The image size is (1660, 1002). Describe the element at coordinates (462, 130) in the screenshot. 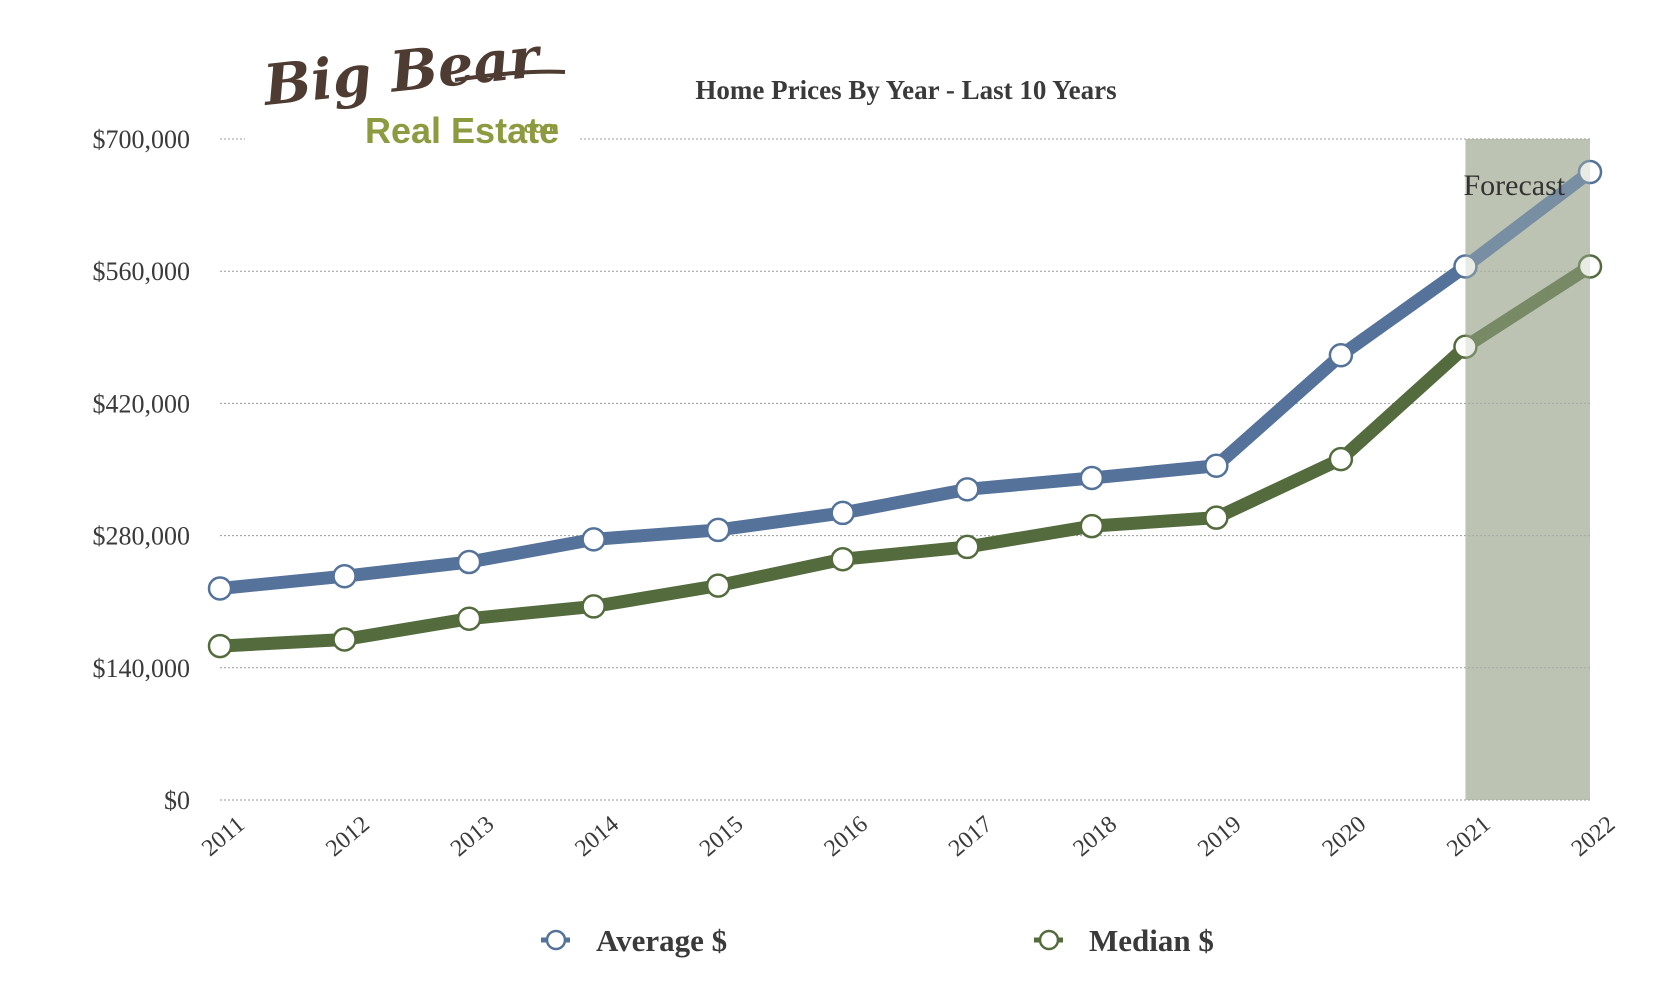

I see `logo-real-estate-text: Real Estate` at that location.